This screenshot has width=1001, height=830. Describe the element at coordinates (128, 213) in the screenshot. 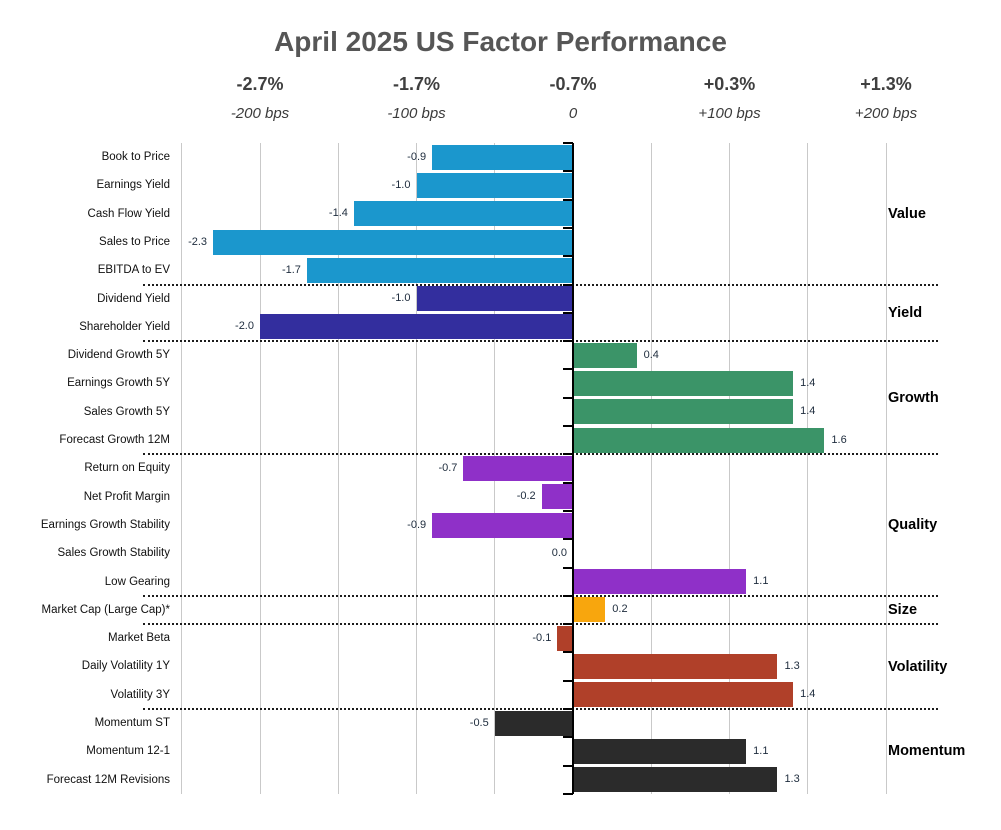

I see `category-label: Cash Flow Yield` at that location.